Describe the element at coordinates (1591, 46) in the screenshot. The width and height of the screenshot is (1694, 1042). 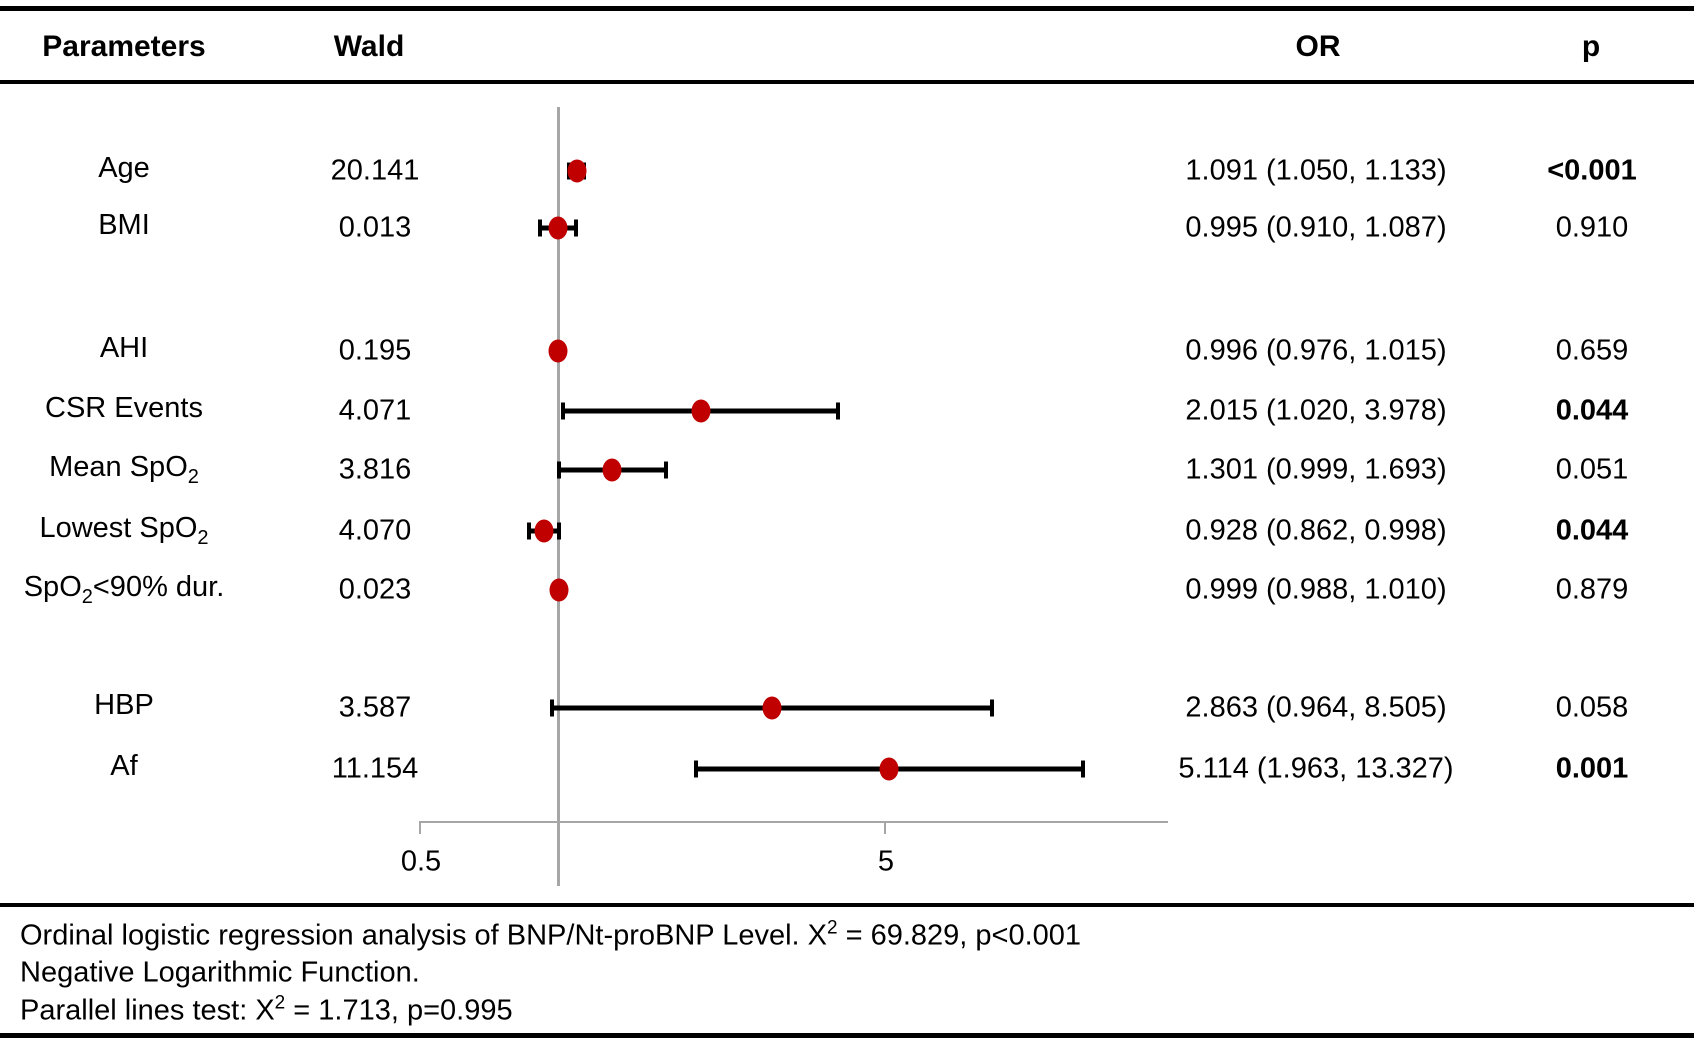
I see `column-header-p: p` at that location.